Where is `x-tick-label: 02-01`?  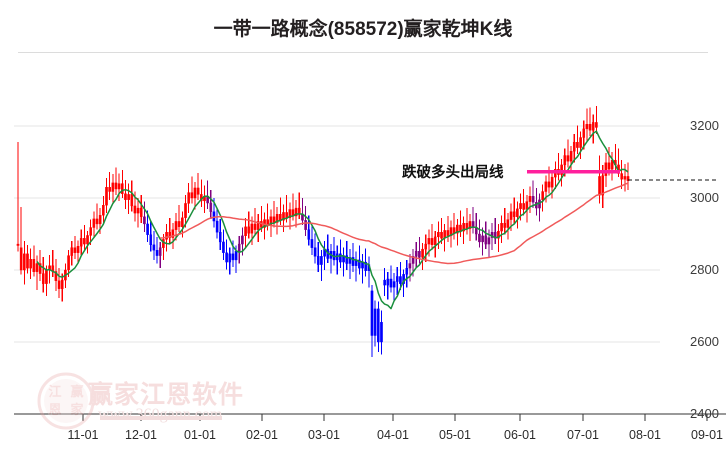 x-tick-label: 02-01 is located at coordinates (262, 435).